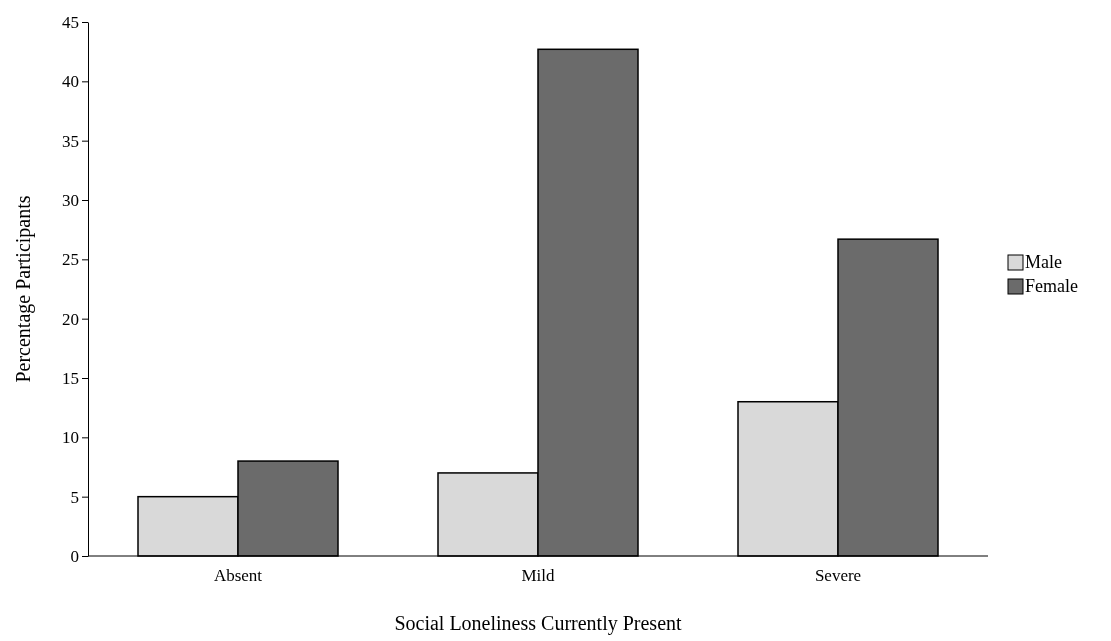 Image resolution: width=1111 pixels, height=641 pixels. I want to click on y-tick-label: 10, so click(70, 438).